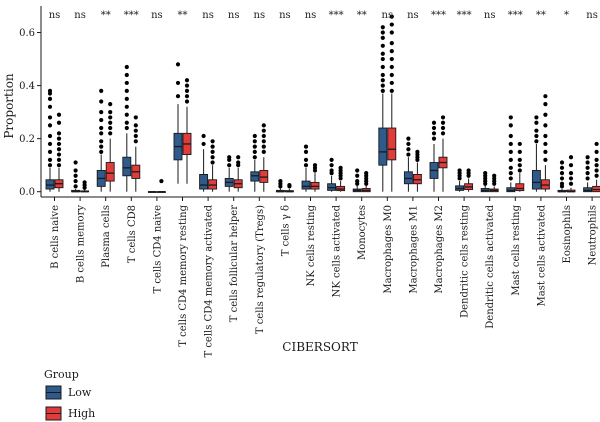 The width and height of the screenshot is (600, 422). Describe the element at coordinates (61, 374) in the screenshot. I see `legend-title: Group` at that location.